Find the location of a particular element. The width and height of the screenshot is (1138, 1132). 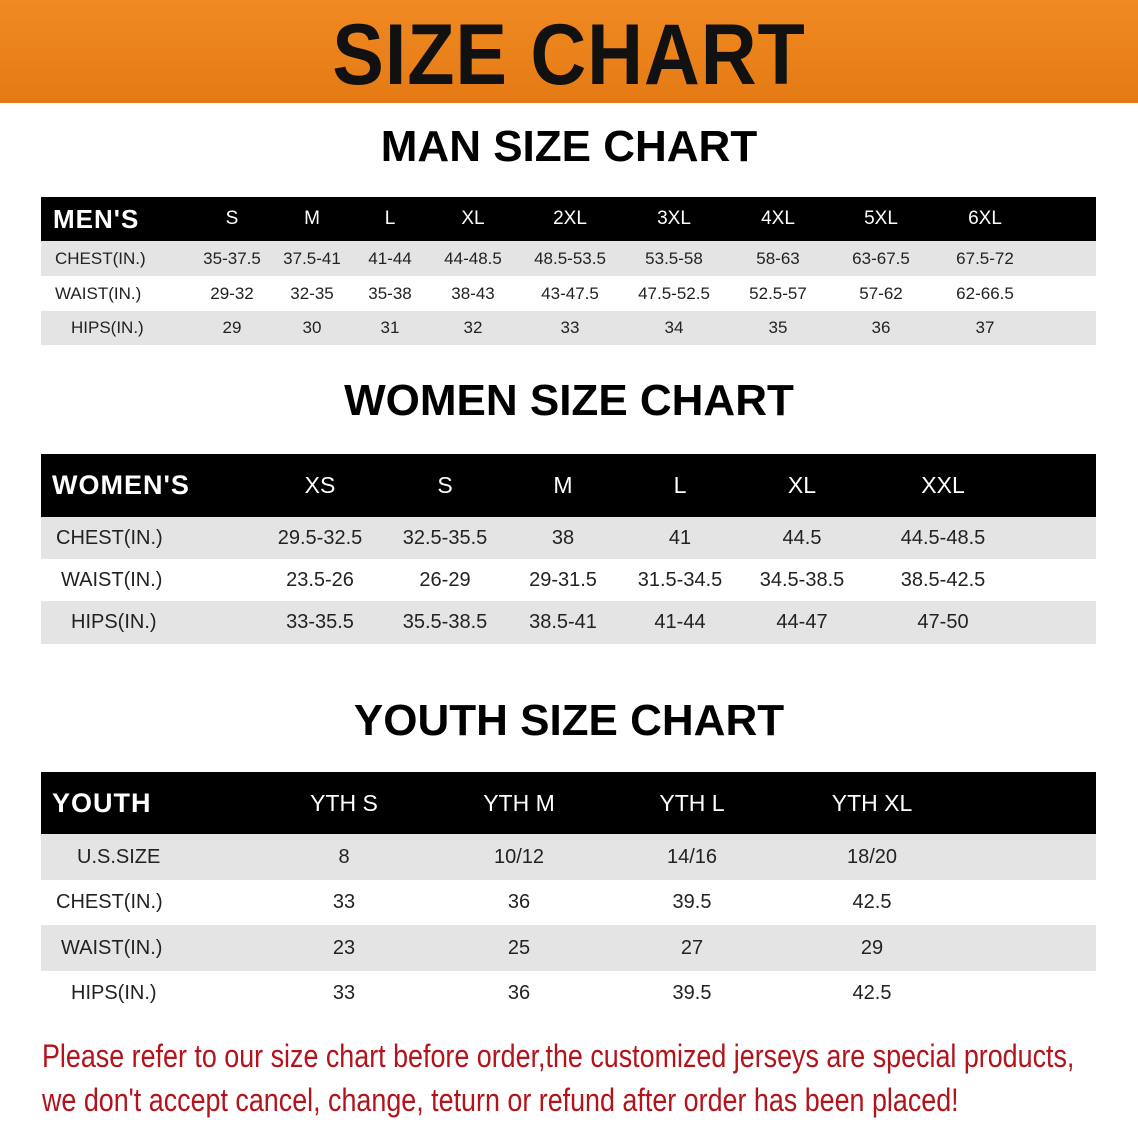

table-cell: 18/20 is located at coordinates (872, 856).